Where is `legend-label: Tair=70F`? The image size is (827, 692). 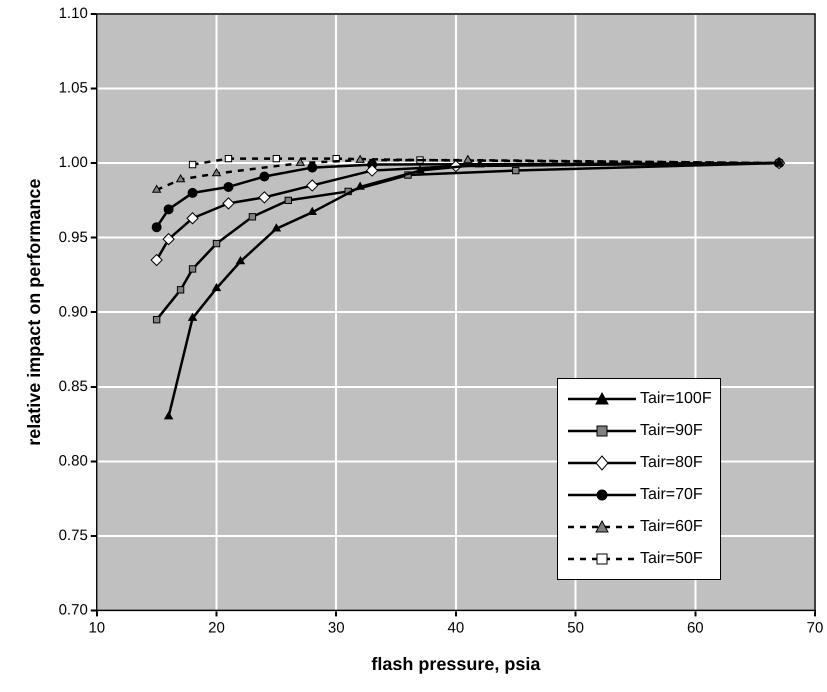
legend-label: Tair=70F is located at coordinates (671, 495).